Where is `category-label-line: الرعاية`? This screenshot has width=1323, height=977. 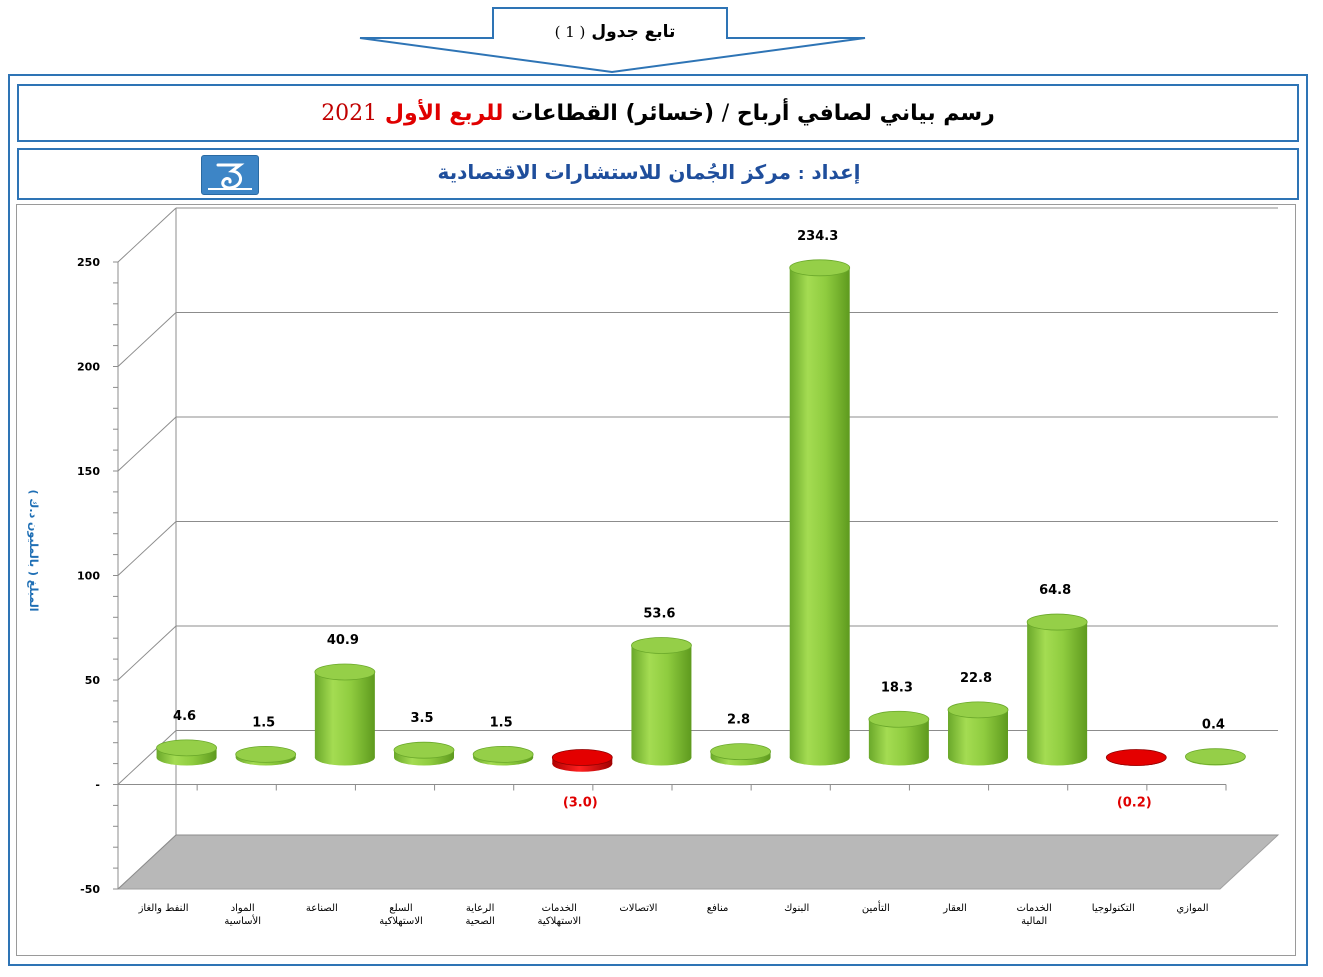 category-label-line: الرعاية is located at coordinates (480, 908).